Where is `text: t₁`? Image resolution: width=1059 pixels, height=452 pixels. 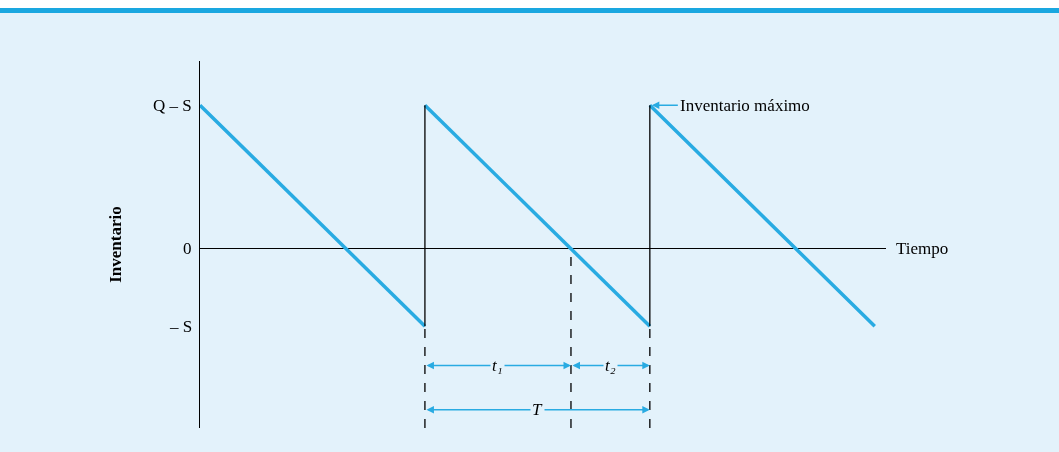
text: t₁ is located at coordinates (497, 365).